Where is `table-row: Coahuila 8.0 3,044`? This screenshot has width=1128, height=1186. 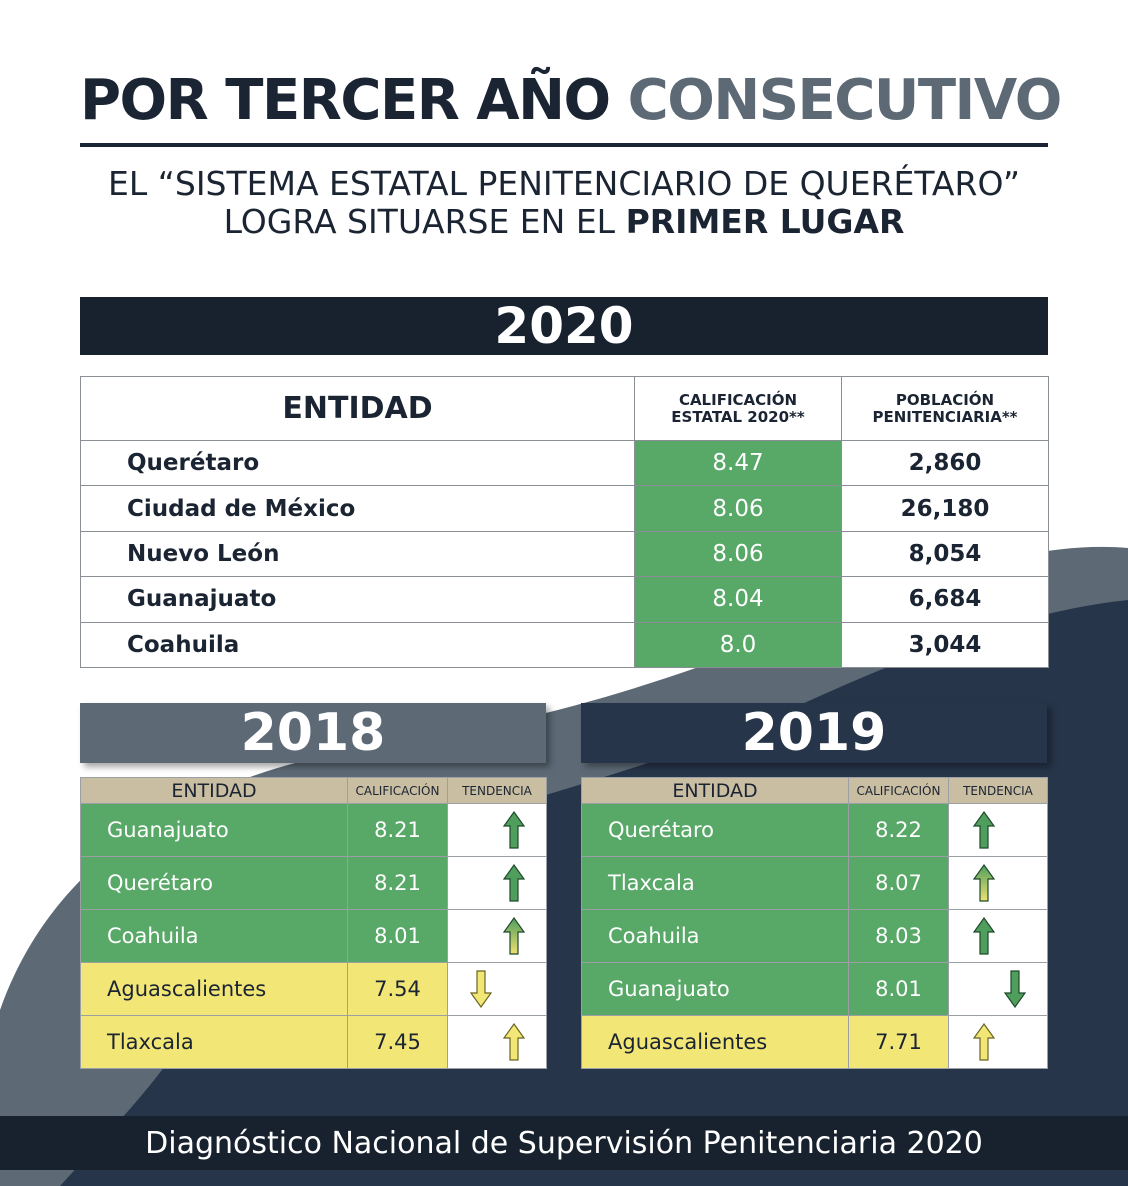 table-row: Coahuila 8.0 3,044 is located at coordinates (564, 644).